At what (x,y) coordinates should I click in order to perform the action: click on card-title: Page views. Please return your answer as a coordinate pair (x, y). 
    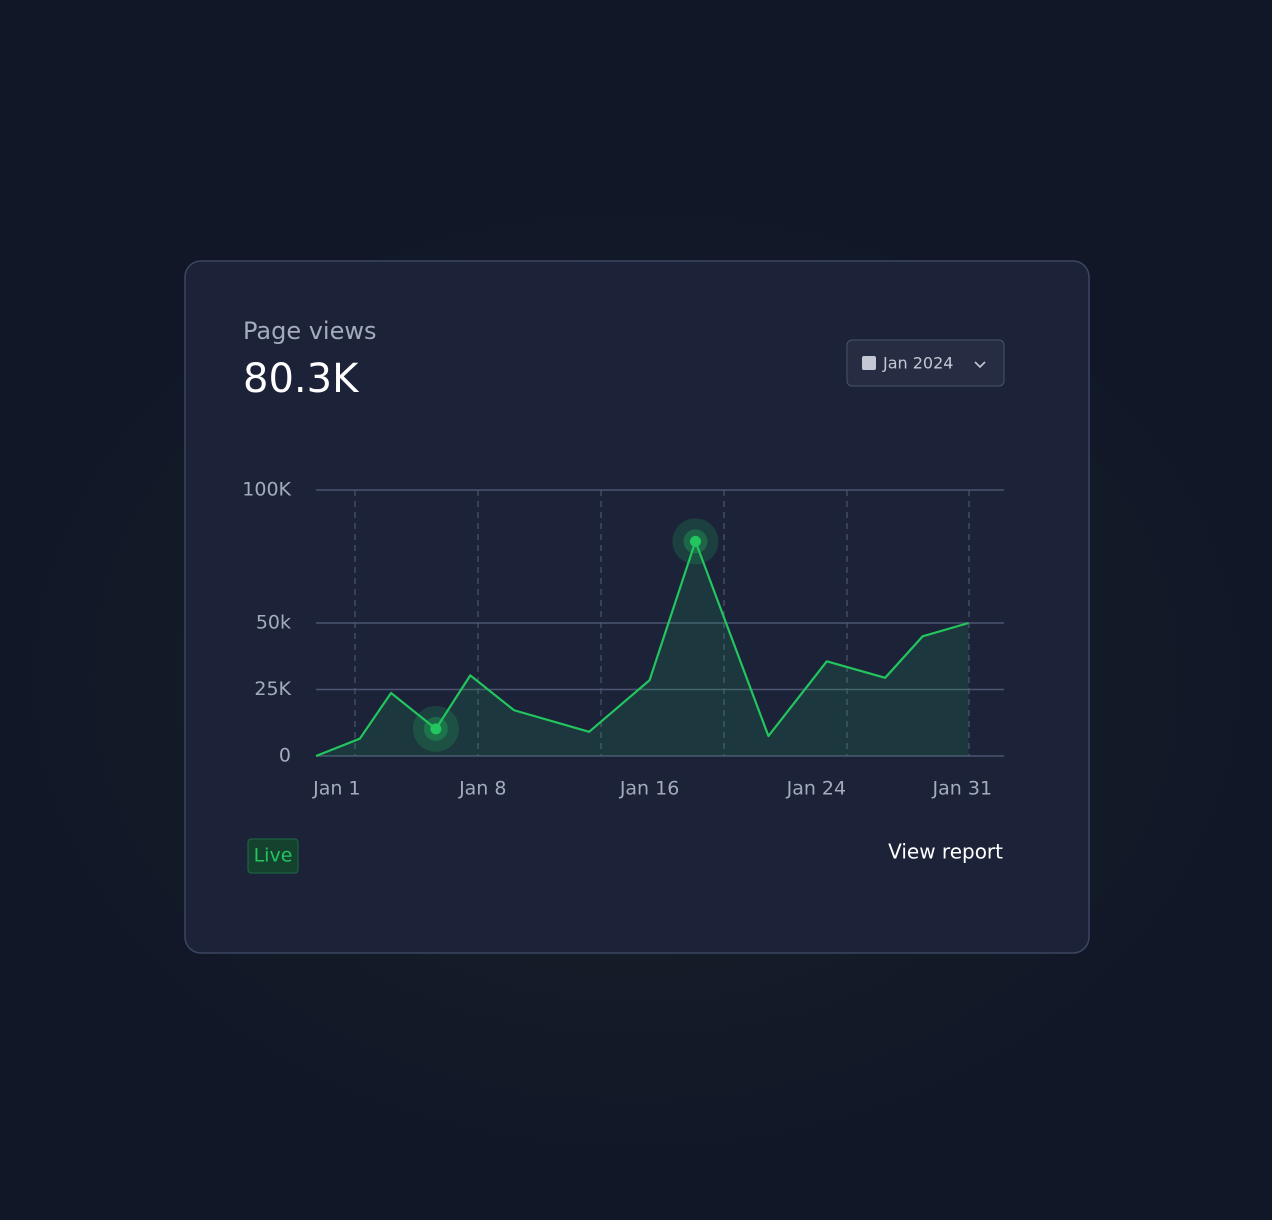
    Looking at the image, I should click on (310, 331).